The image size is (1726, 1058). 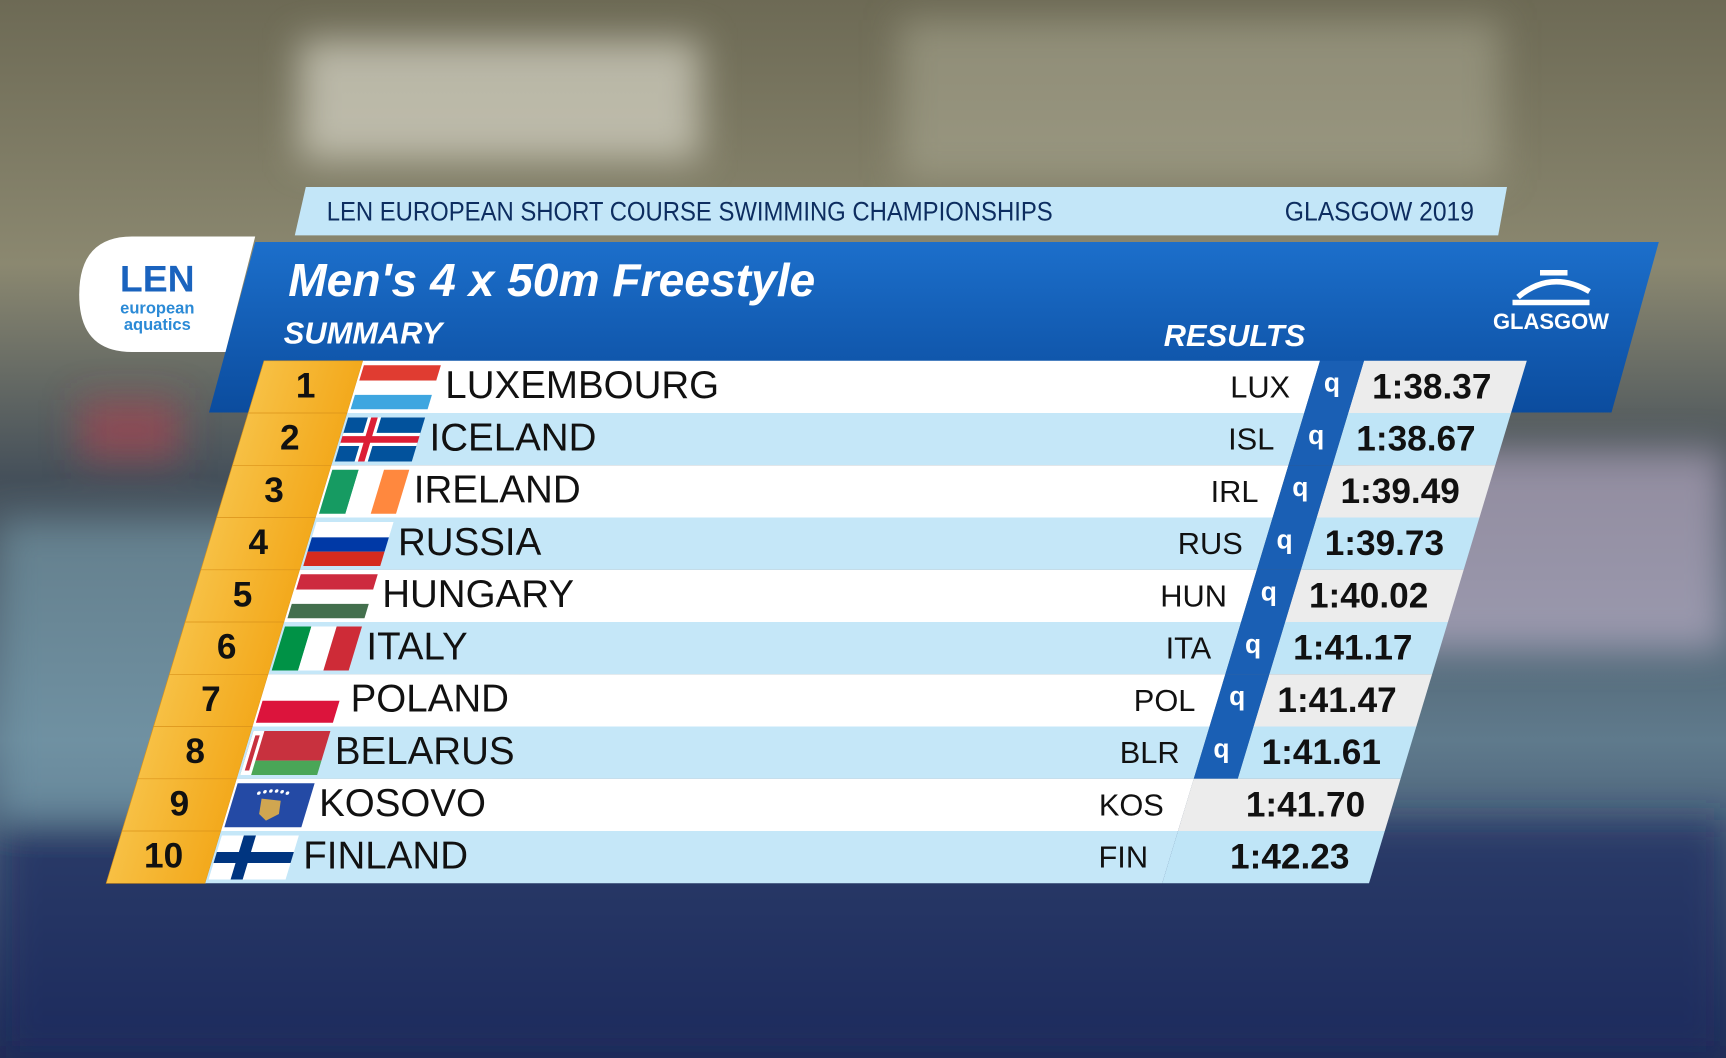 What do you see at coordinates (402, 803) in the screenshot?
I see `country-name: KOSOVO` at bounding box center [402, 803].